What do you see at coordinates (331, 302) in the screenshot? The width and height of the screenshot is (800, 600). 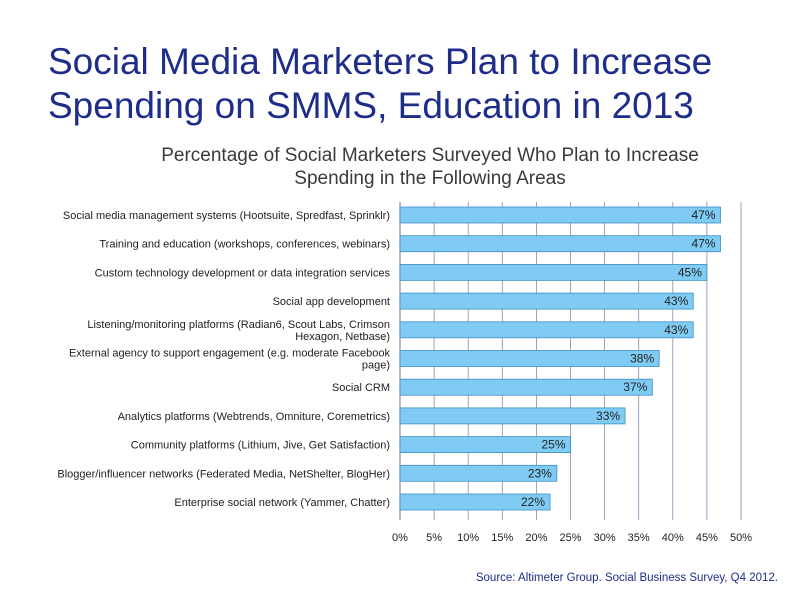 I see `category-label: Social app development` at bounding box center [331, 302].